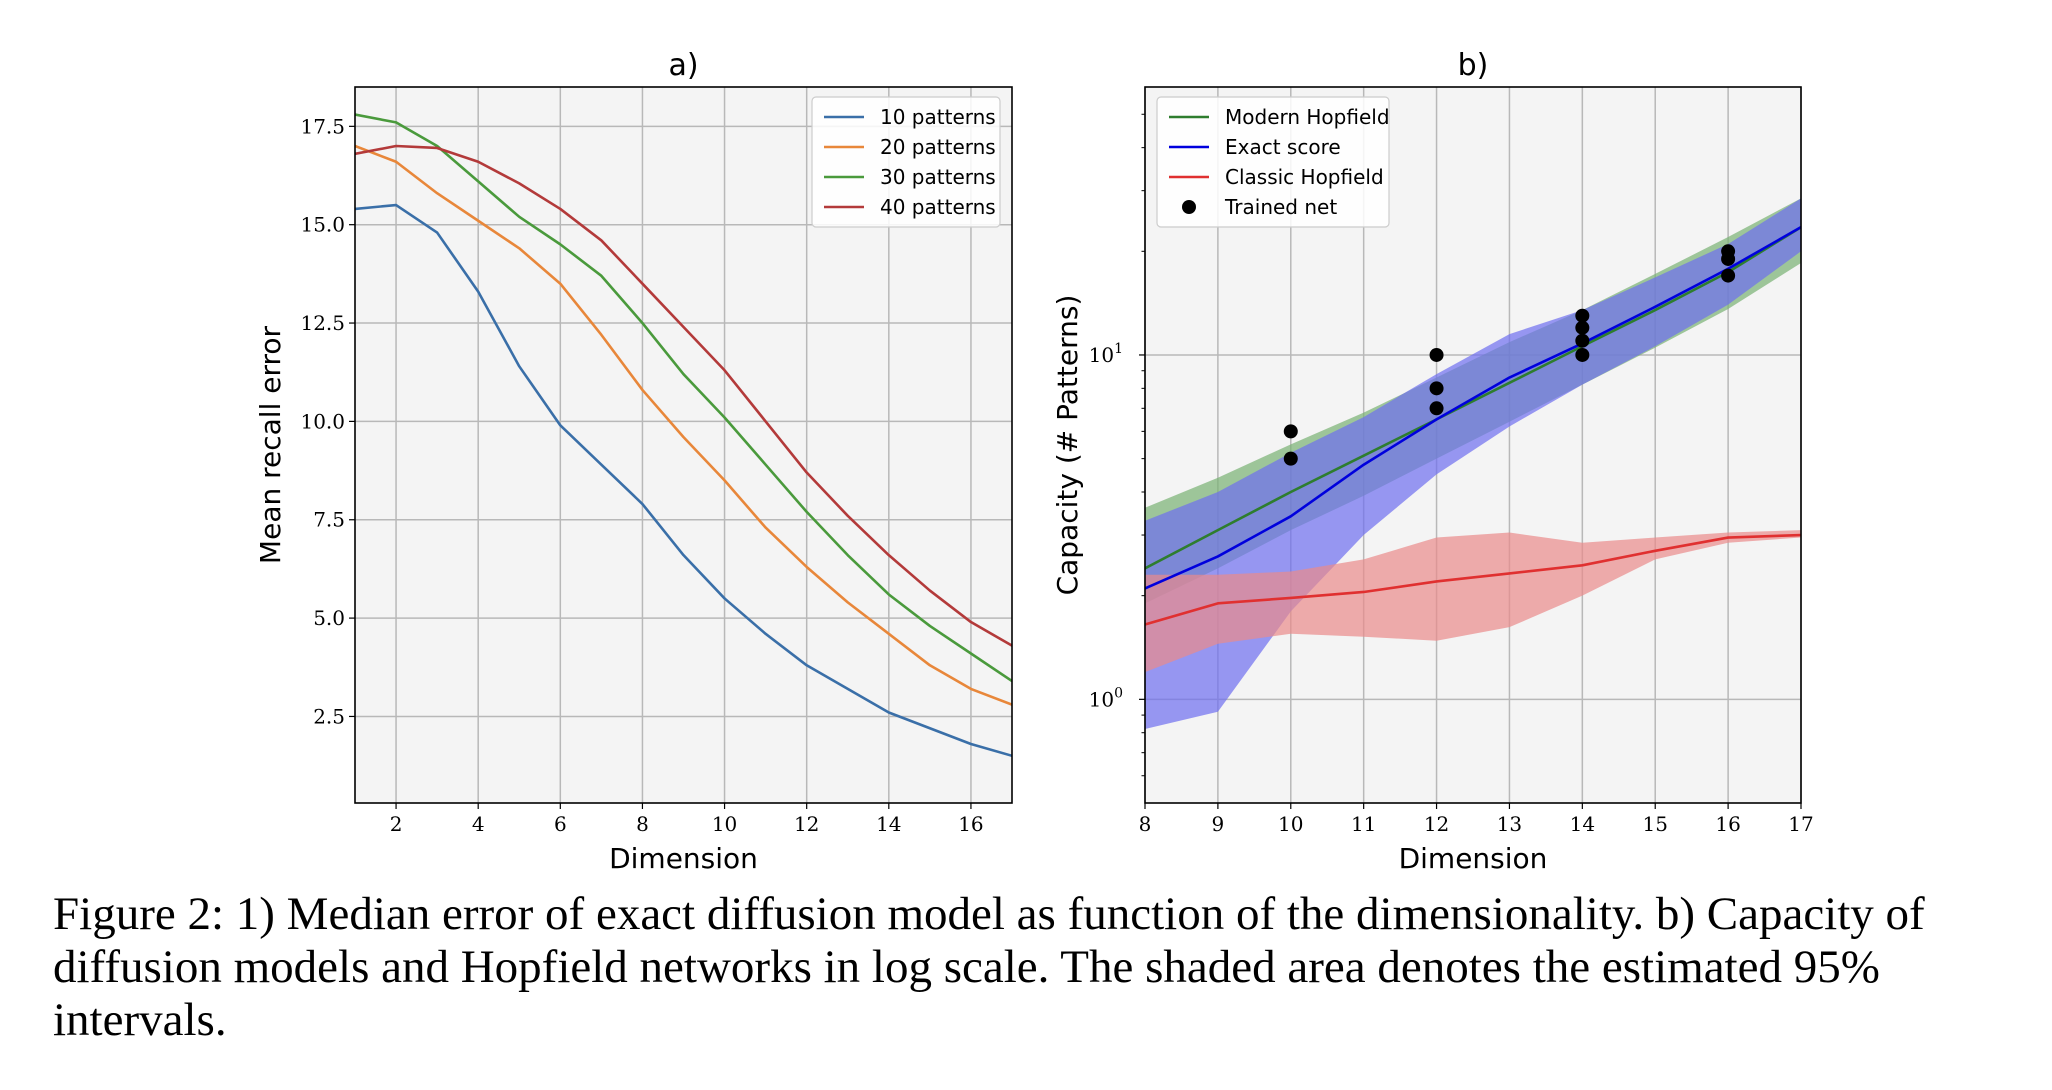 This screenshot has height=1090, width=2052. What do you see at coordinates (1280, 207) in the screenshot?
I see `panel-b-legend-label-trained-net: Trained net` at bounding box center [1280, 207].